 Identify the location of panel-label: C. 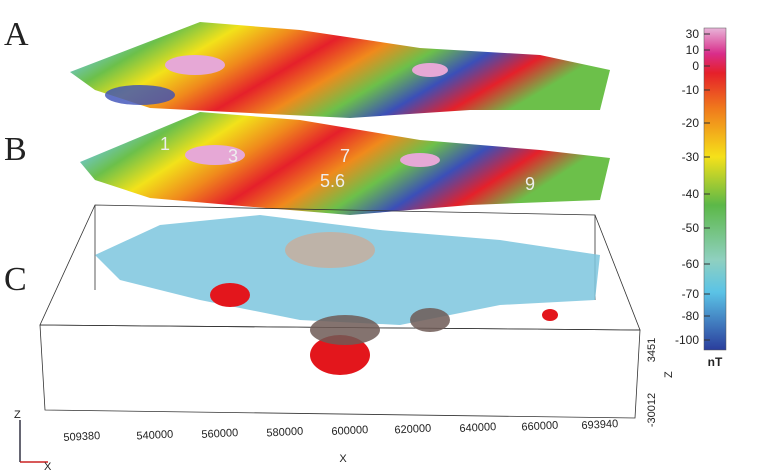
(15, 279).